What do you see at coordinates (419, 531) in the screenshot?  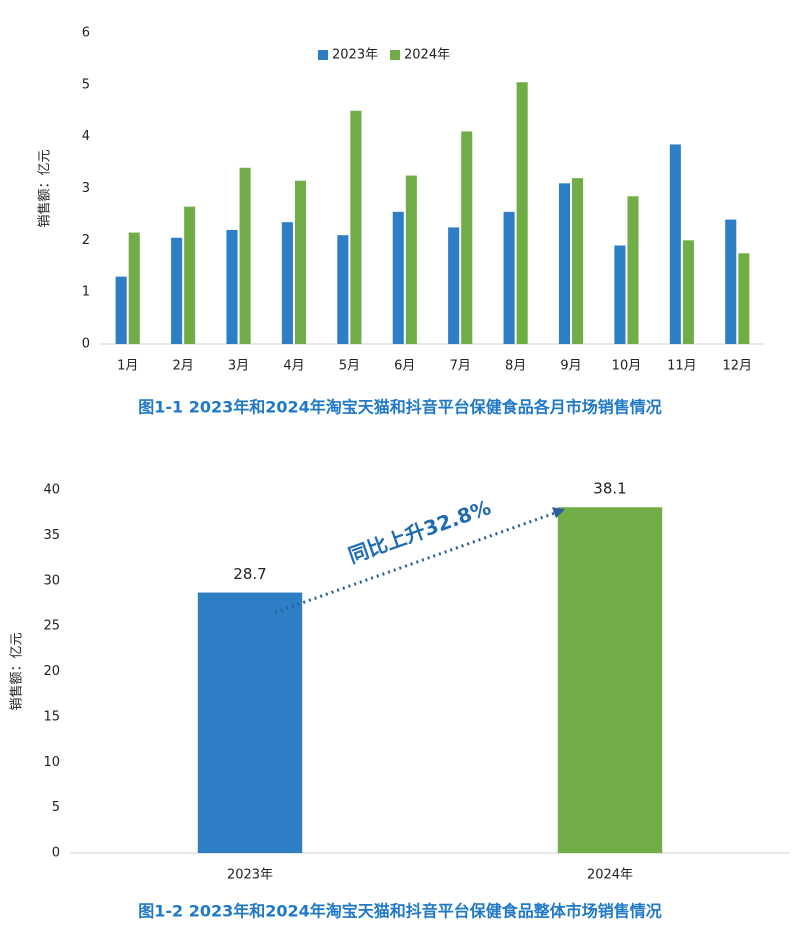 I see `annotation: 同比上升32.8%` at bounding box center [419, 531].